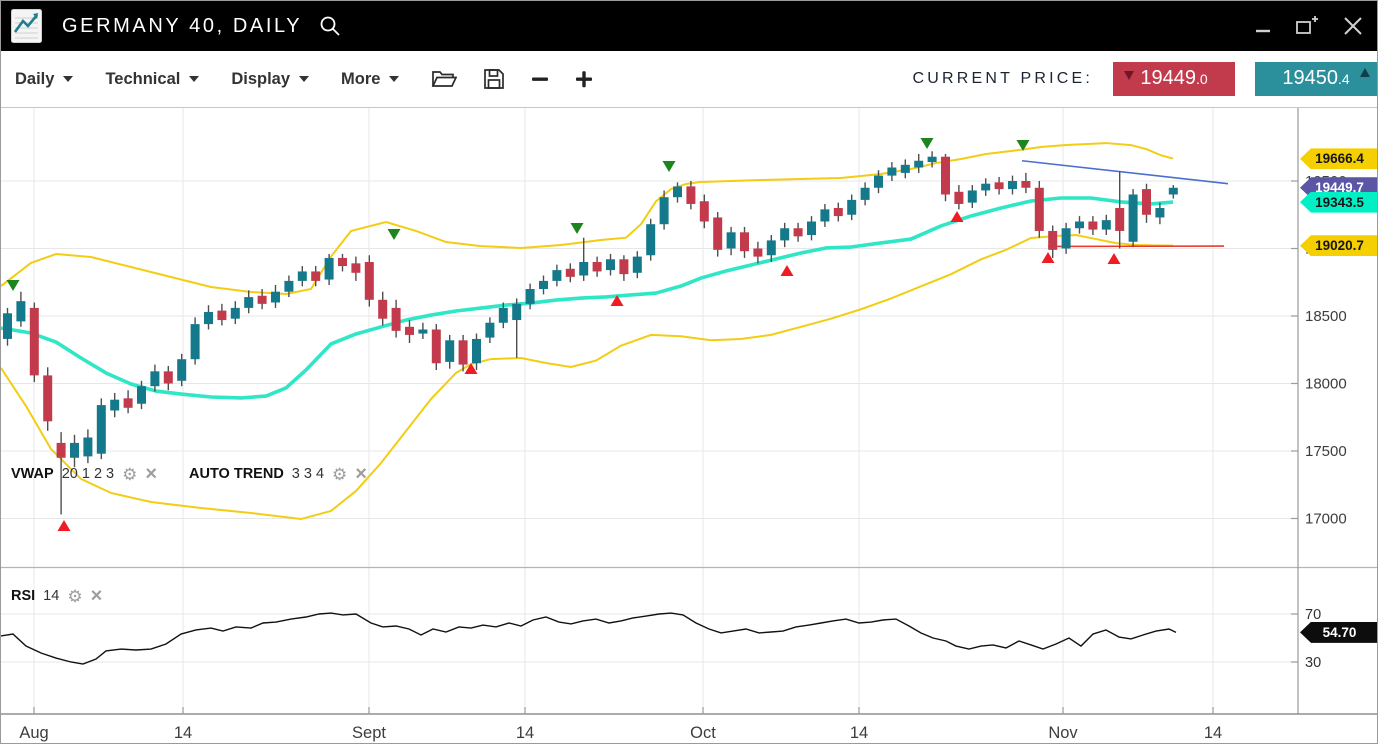  I want to click on vwap-indicator-name: VWAP, so click(32, 474).